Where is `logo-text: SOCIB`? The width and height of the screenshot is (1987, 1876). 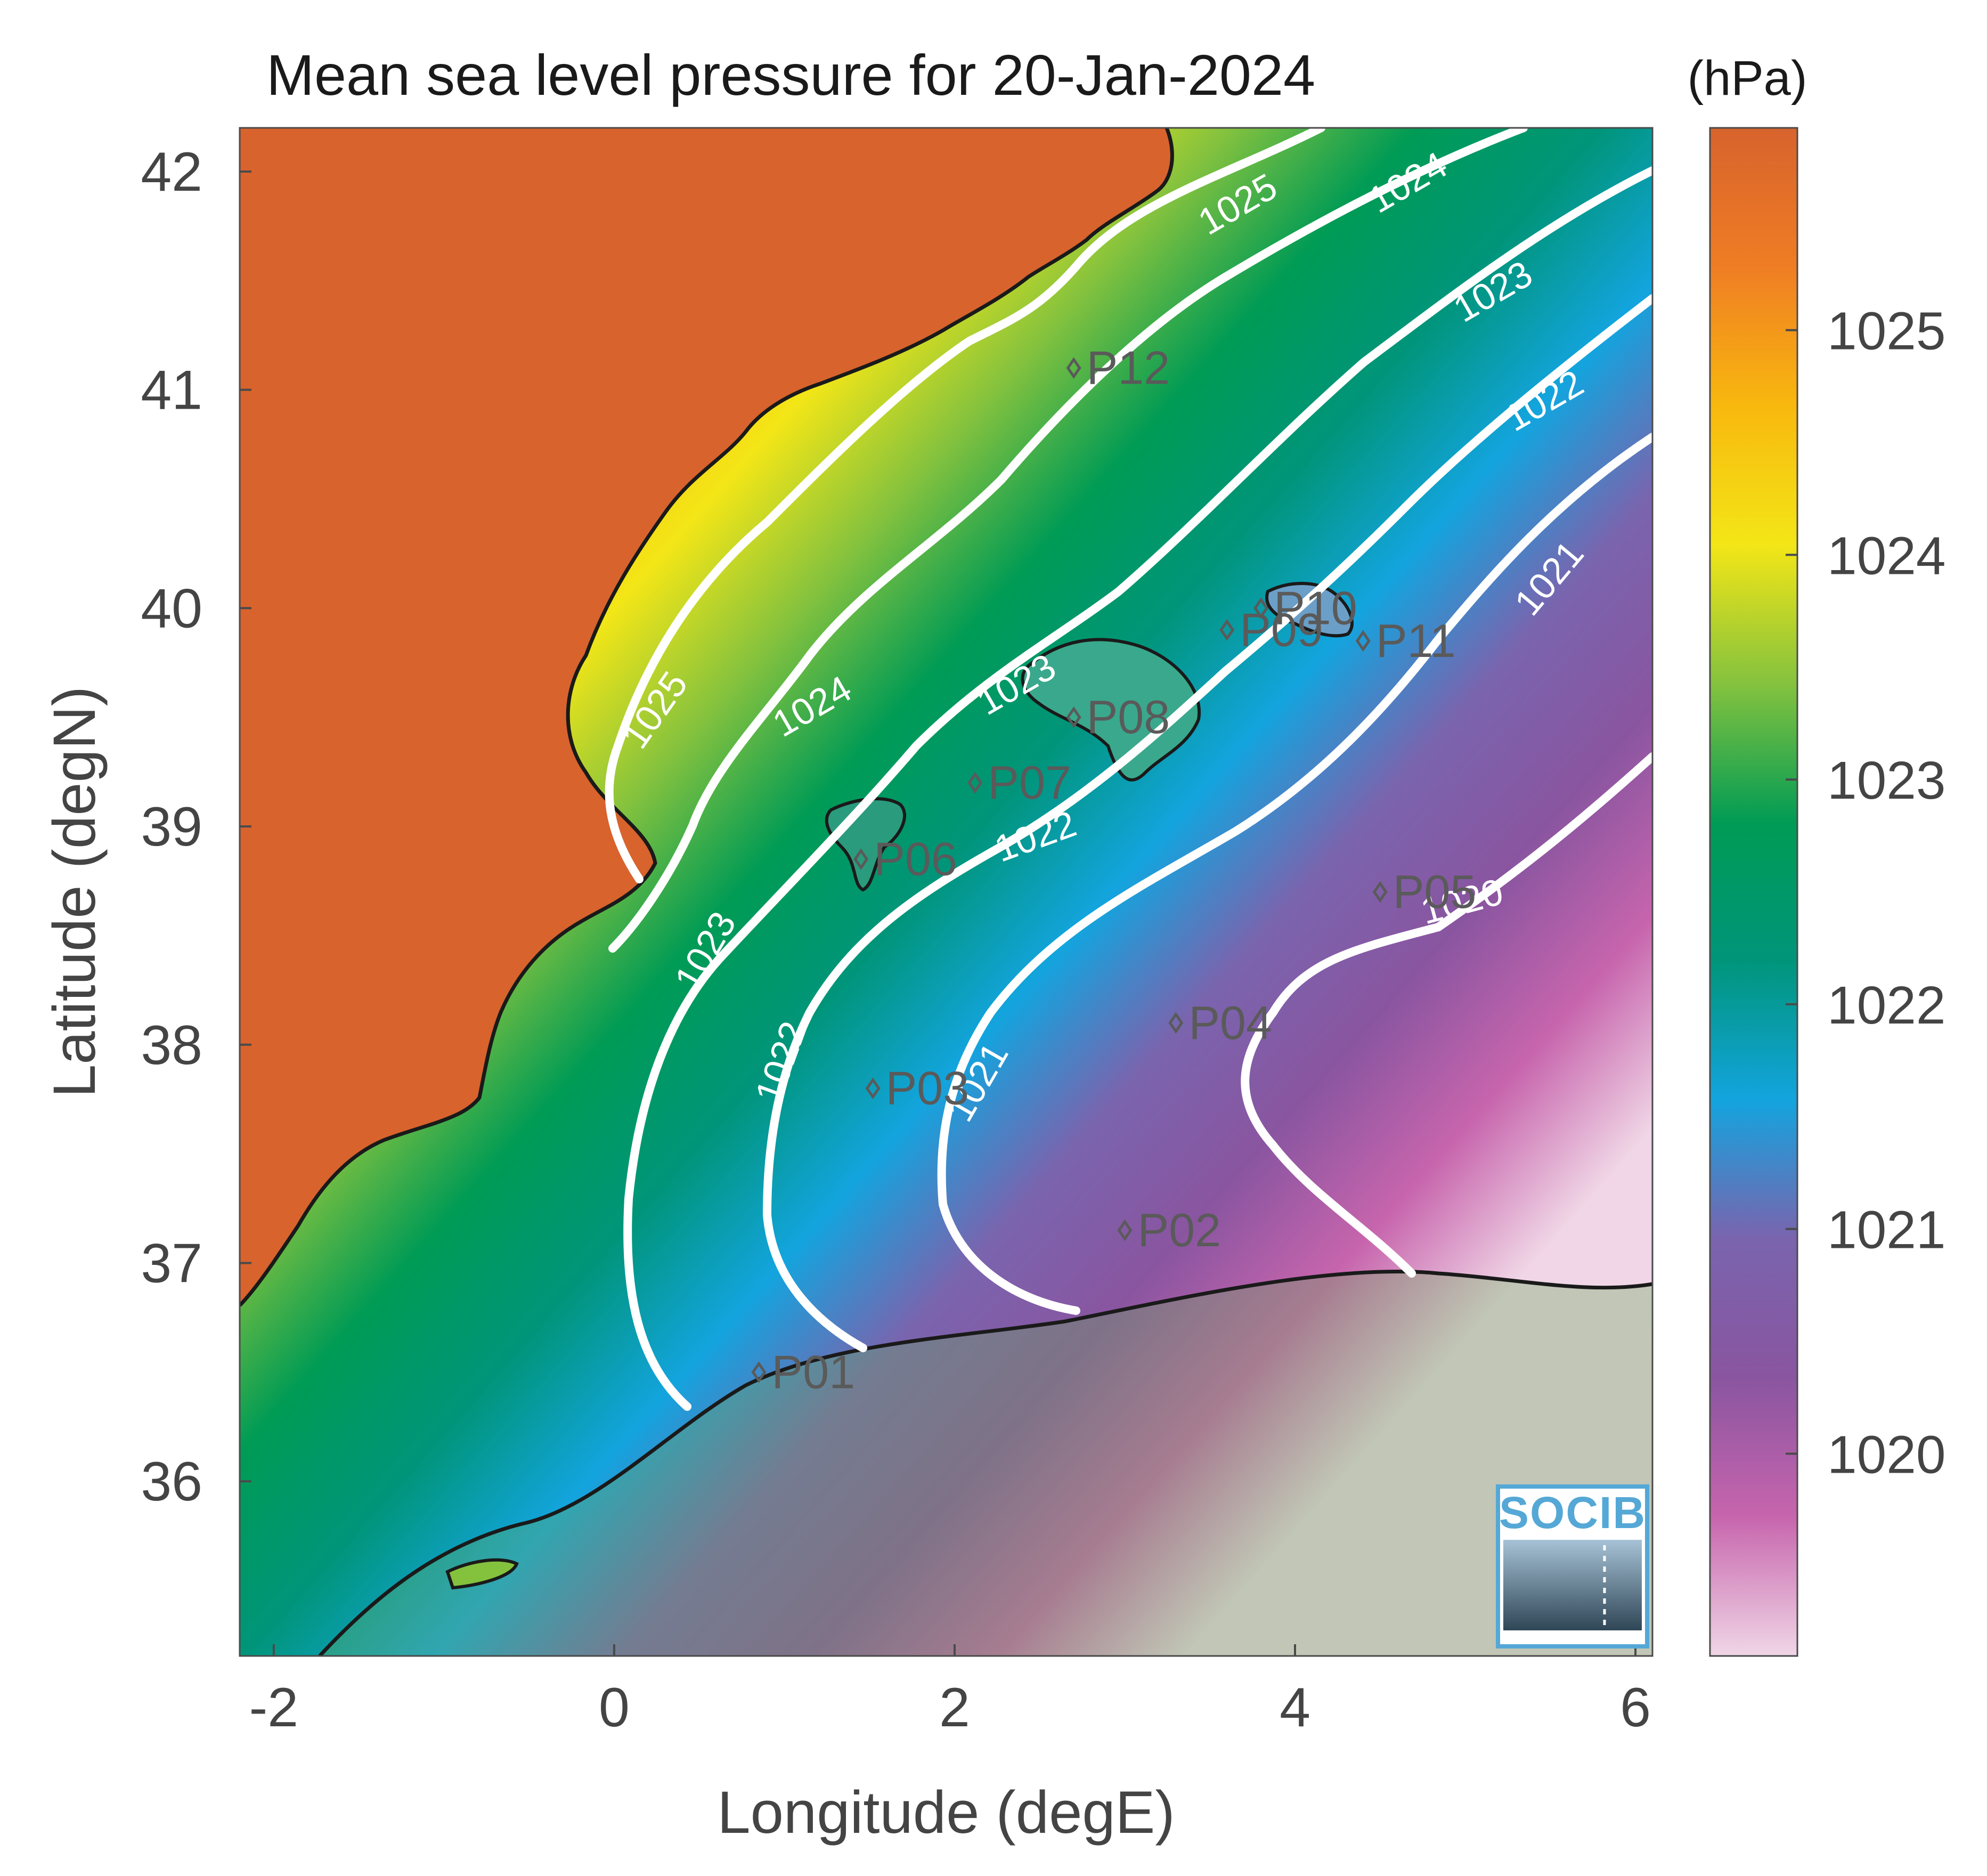 logo-text: SOCIB is located at coordinates (1573, 1513).